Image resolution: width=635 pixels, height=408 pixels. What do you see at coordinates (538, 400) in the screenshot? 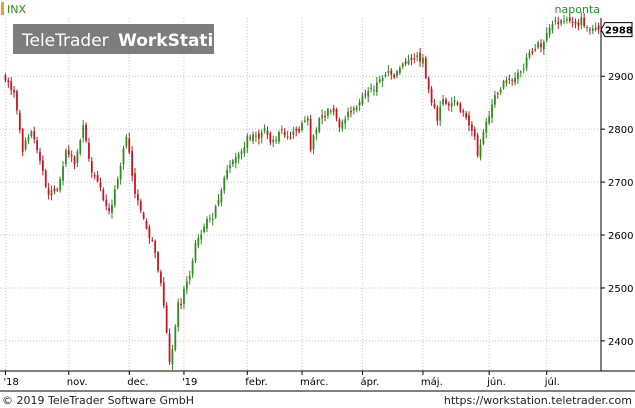
I see `footer-url: https://workstation.teletrader.com` at bounding box center [538, 400].